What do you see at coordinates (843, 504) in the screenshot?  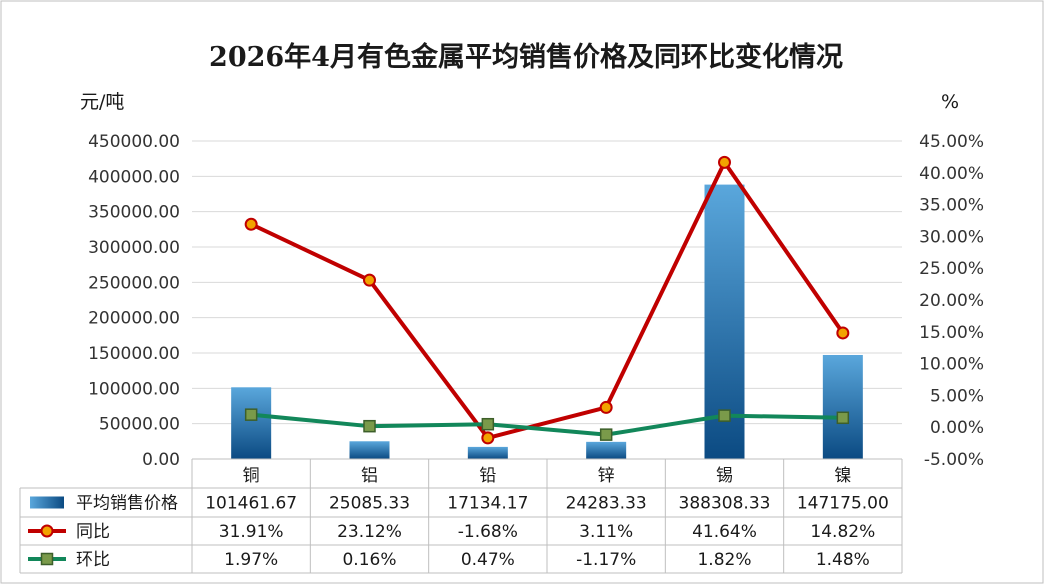 I see `data-label: 147175.00` at bounding box center [843, 504].